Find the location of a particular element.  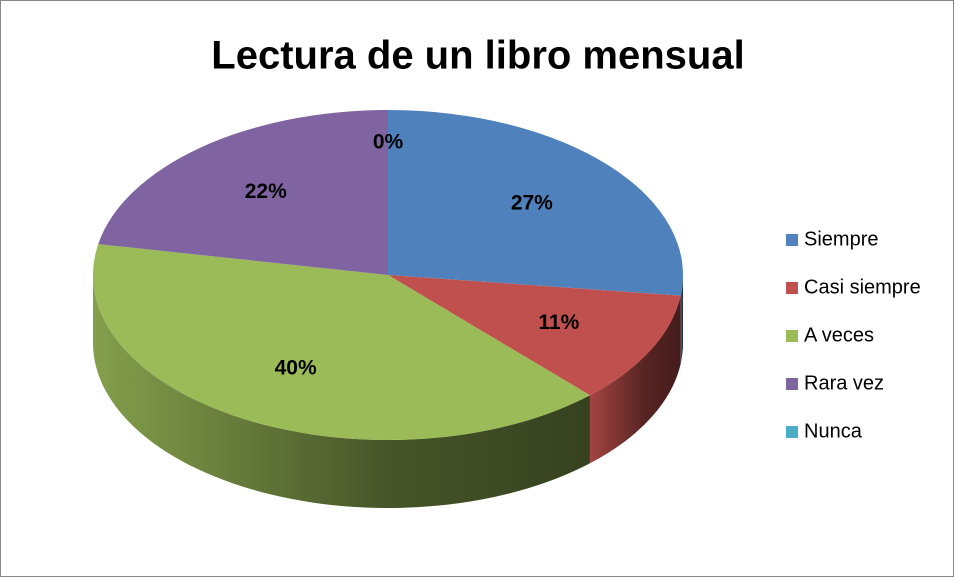

data-label: 40% is located at coordinates (296, 368).